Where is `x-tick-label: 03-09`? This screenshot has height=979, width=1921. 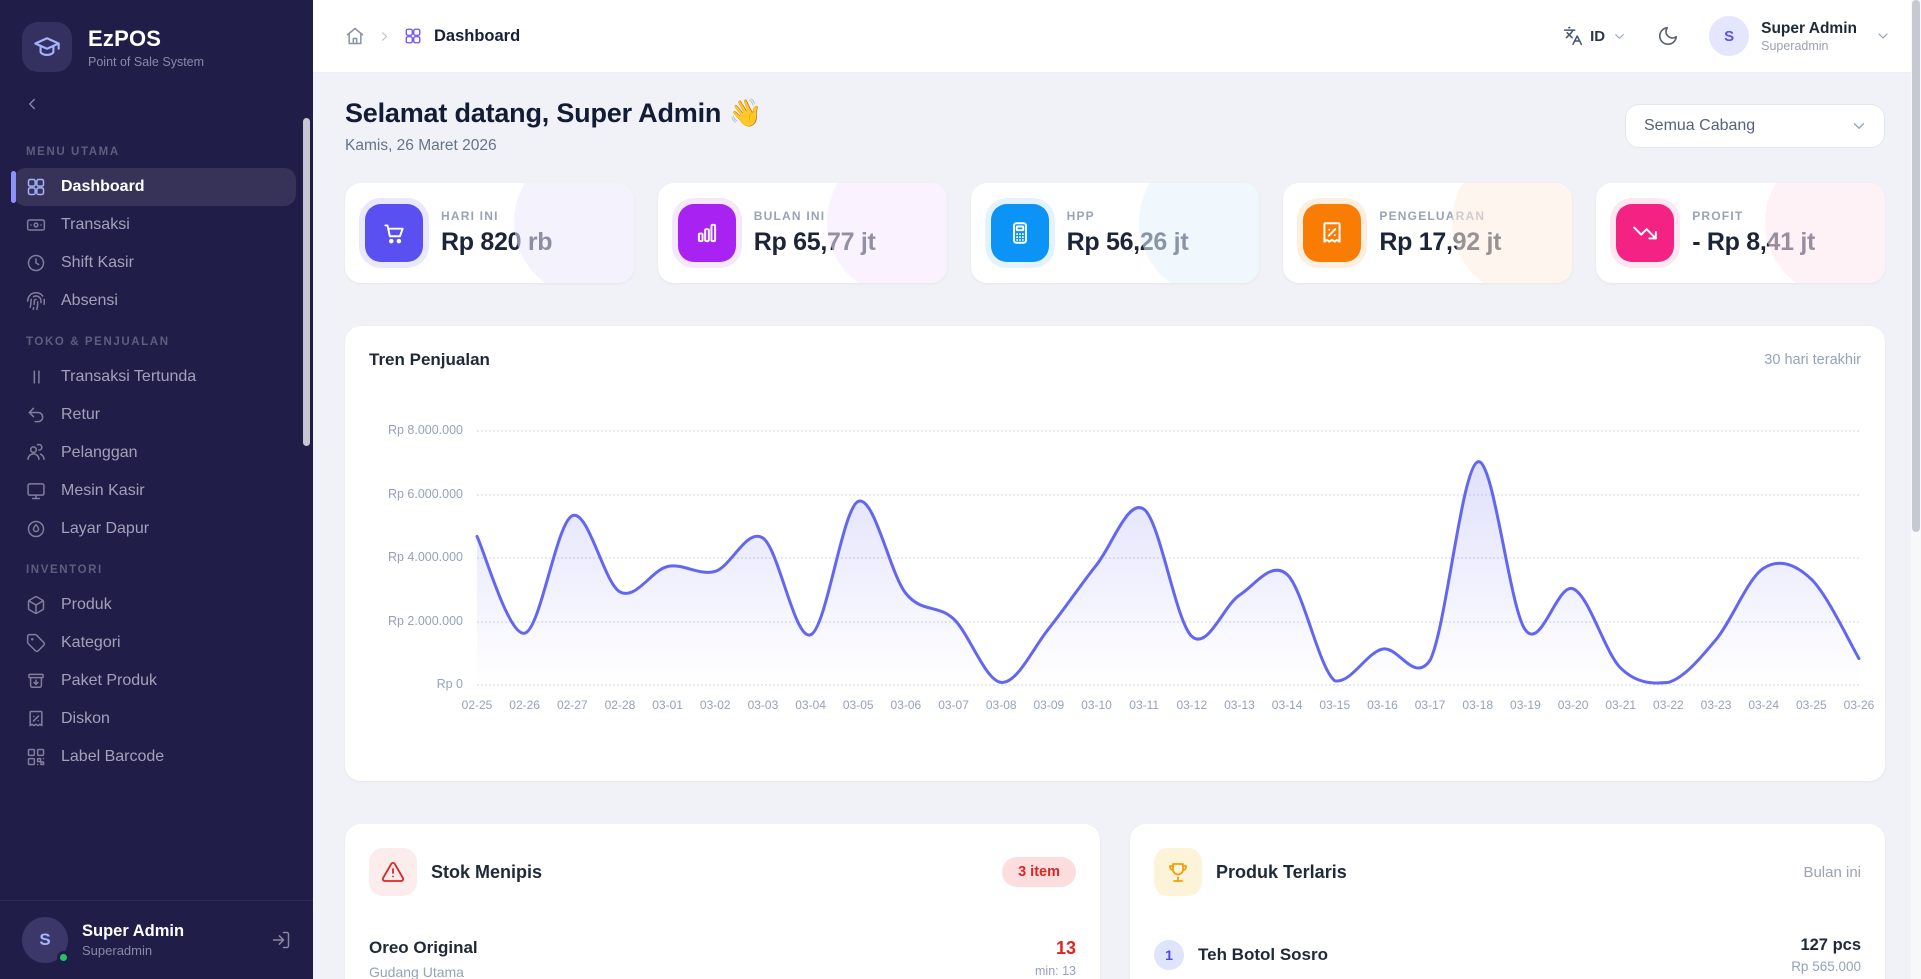
x-tick-label: 03-09 is located at coordinates (1049, 705).